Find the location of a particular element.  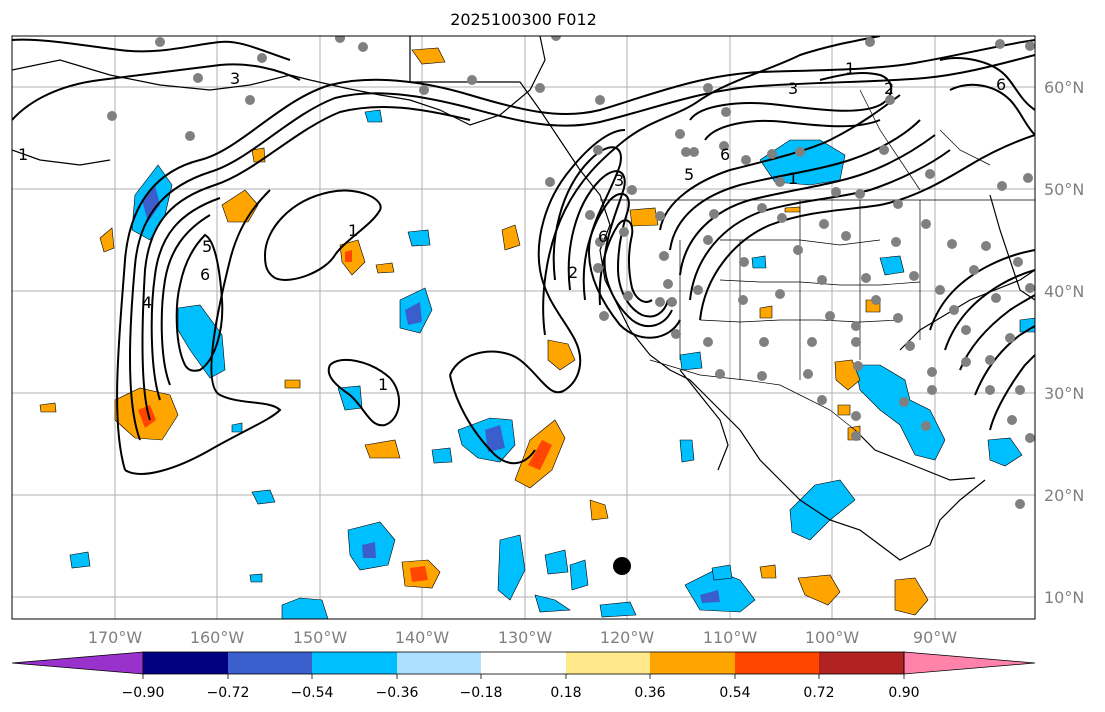

colorbar-label: −0.36 is located at coordinates (397, 693).